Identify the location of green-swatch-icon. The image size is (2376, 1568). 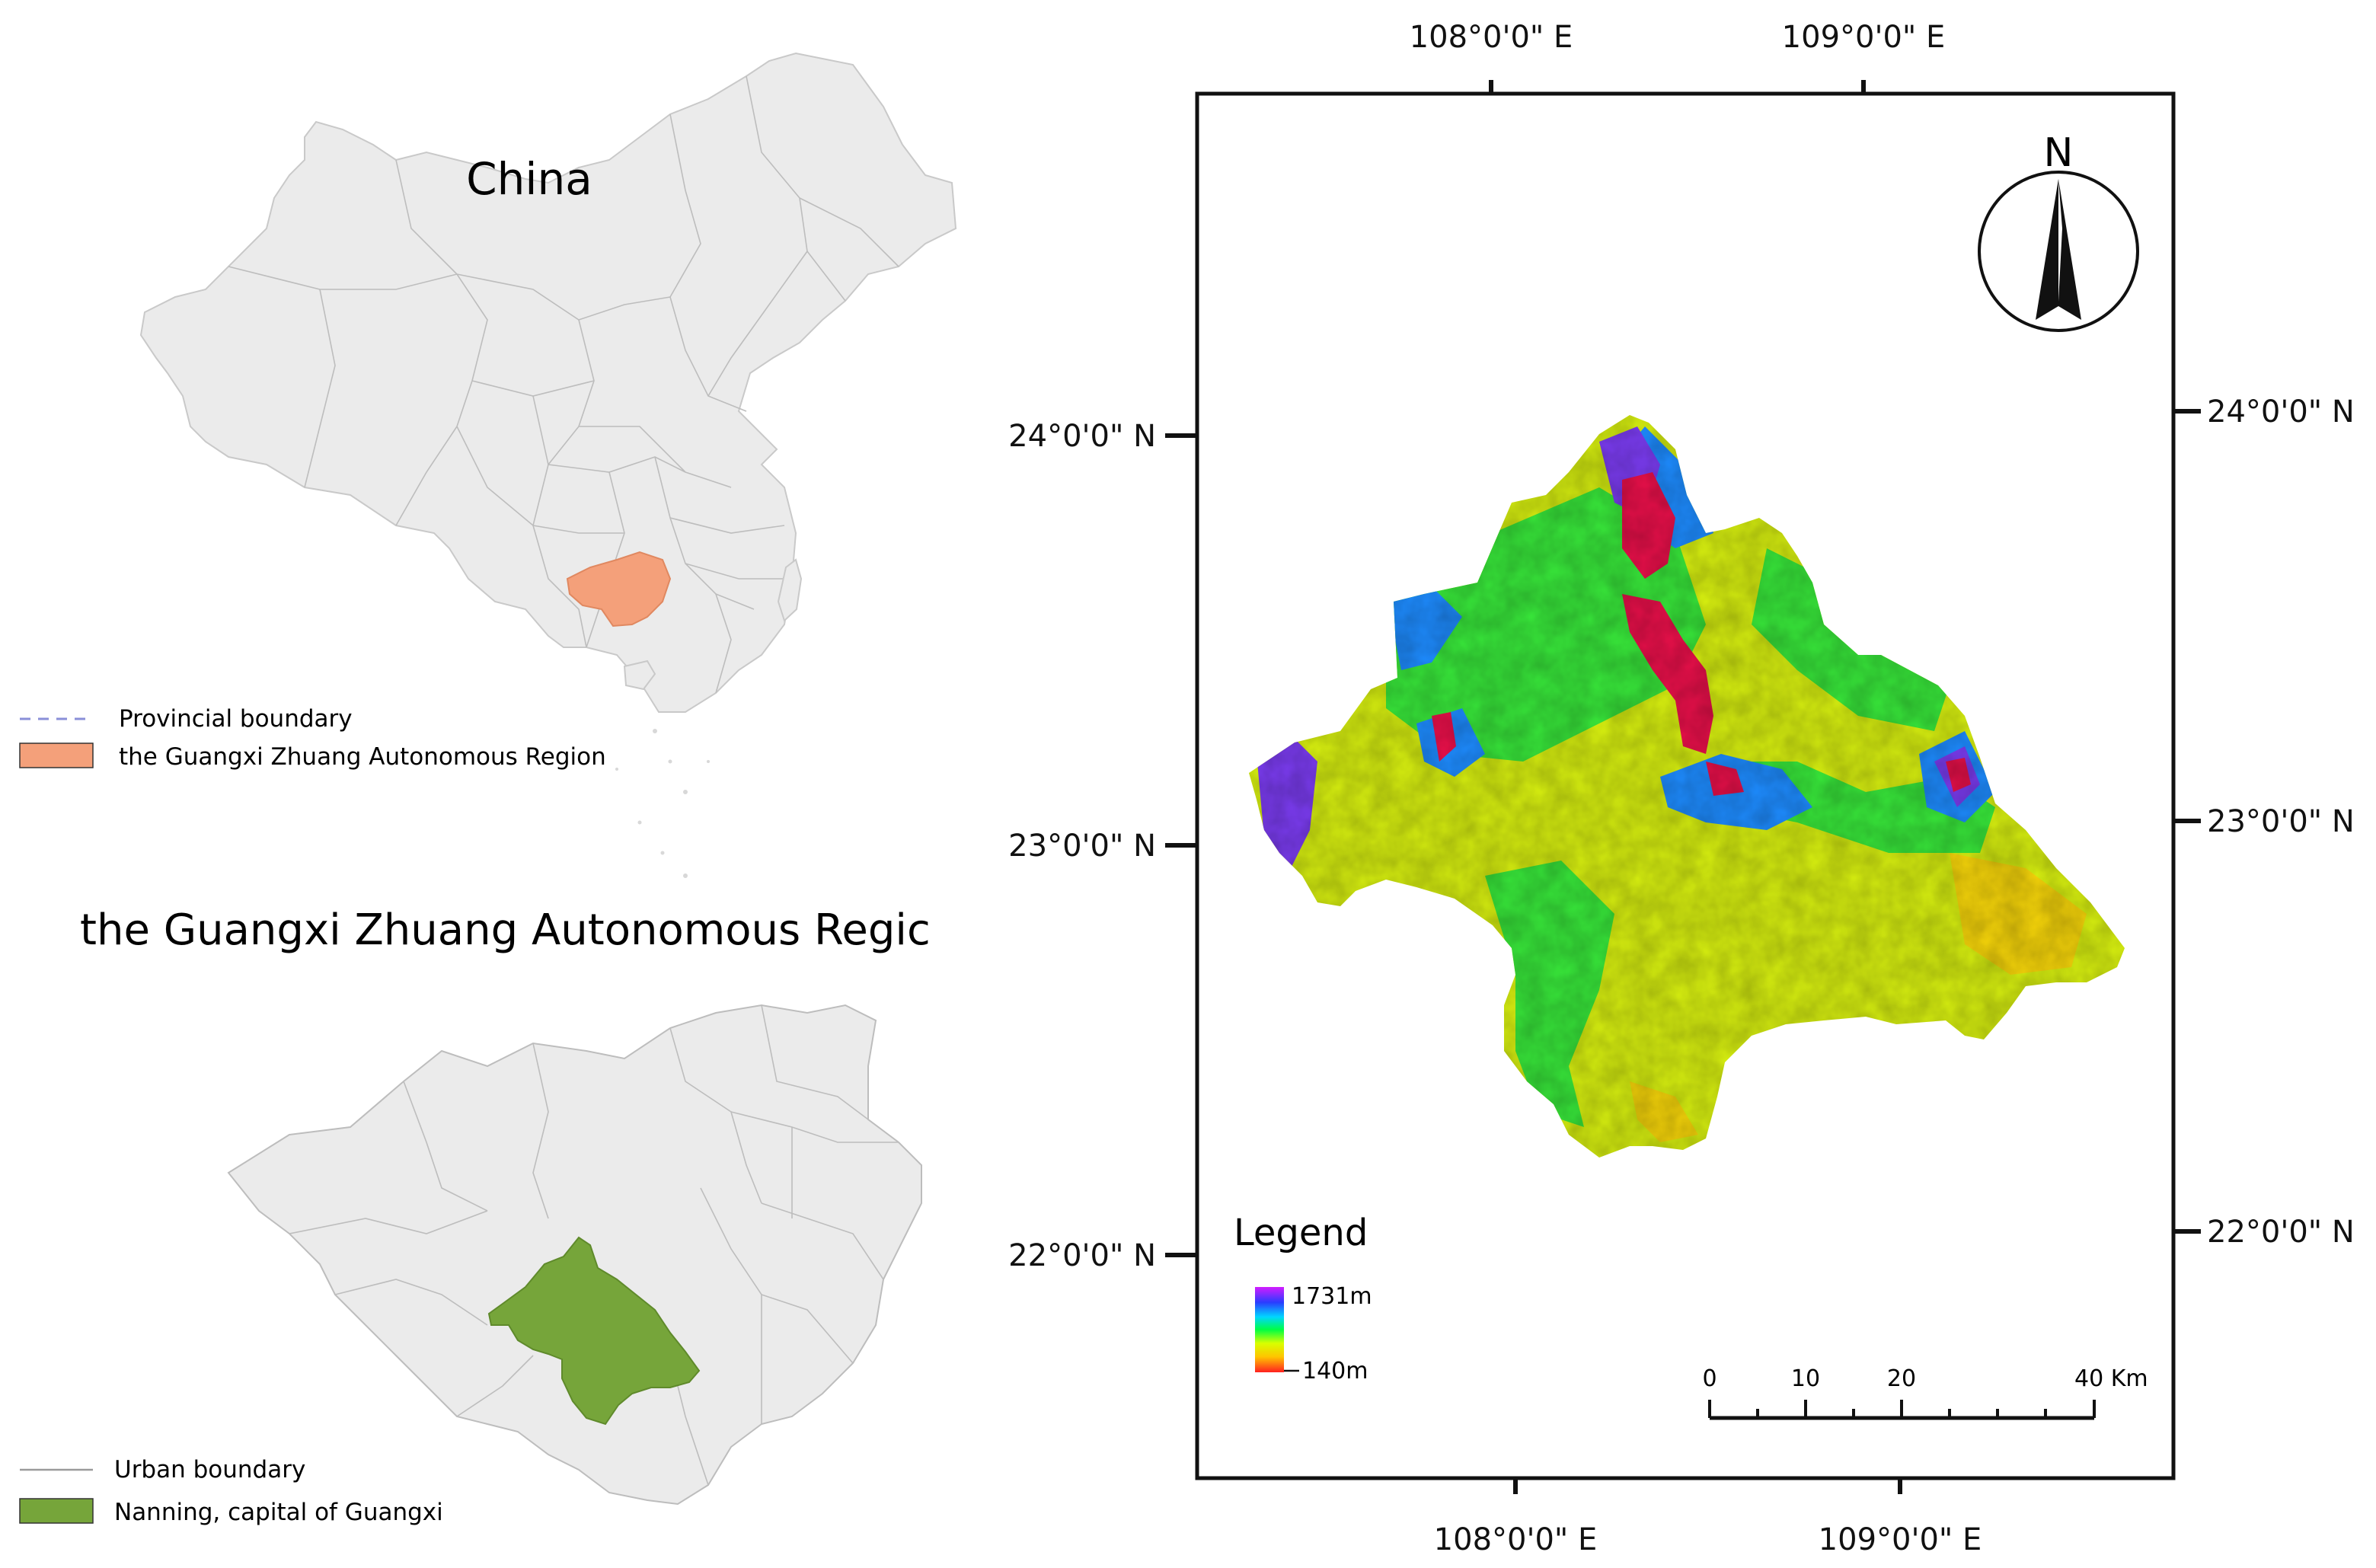
(56, 1511).